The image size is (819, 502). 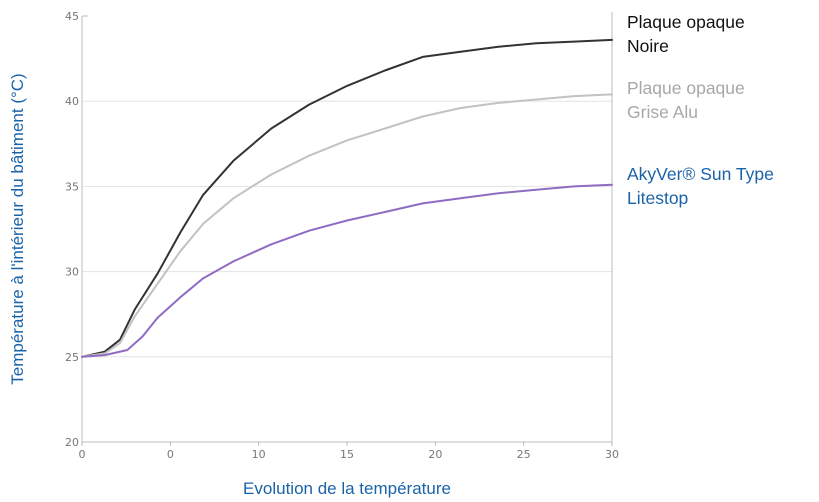 What do you see at coordinates (648, 46) in the screenshot?
I see `legend-label: Noire` at bounding box center [648, 46].